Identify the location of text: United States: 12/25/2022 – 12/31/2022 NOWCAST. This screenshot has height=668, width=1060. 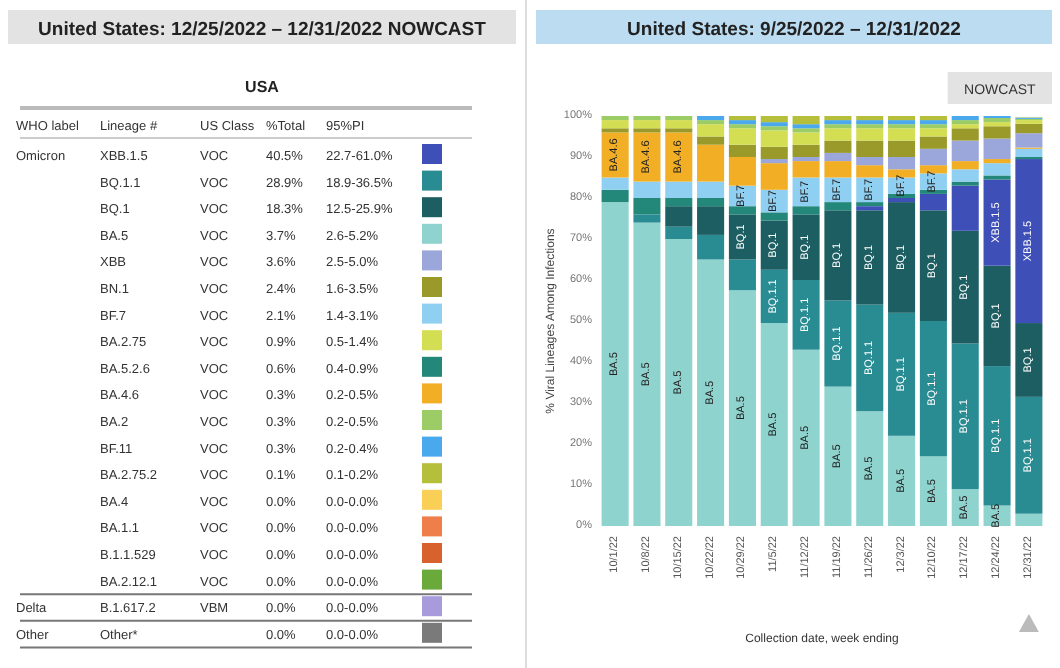
(262, 30).